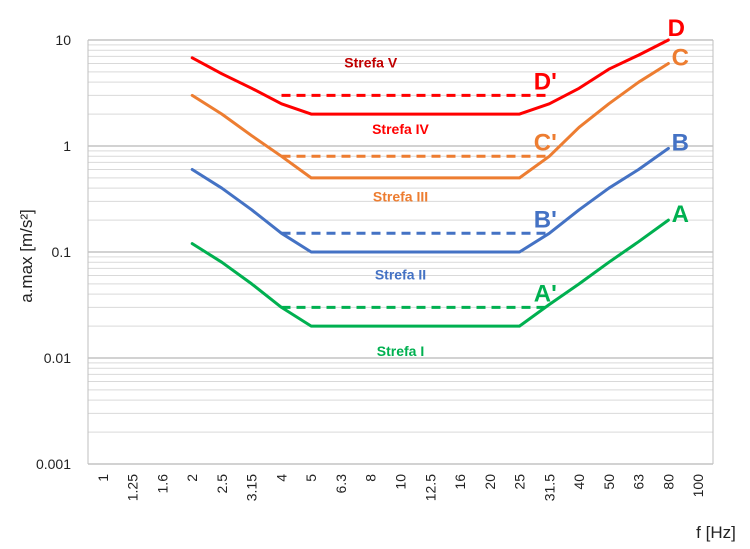  I want to click on x-tick-label: 100, so click(698, 486).